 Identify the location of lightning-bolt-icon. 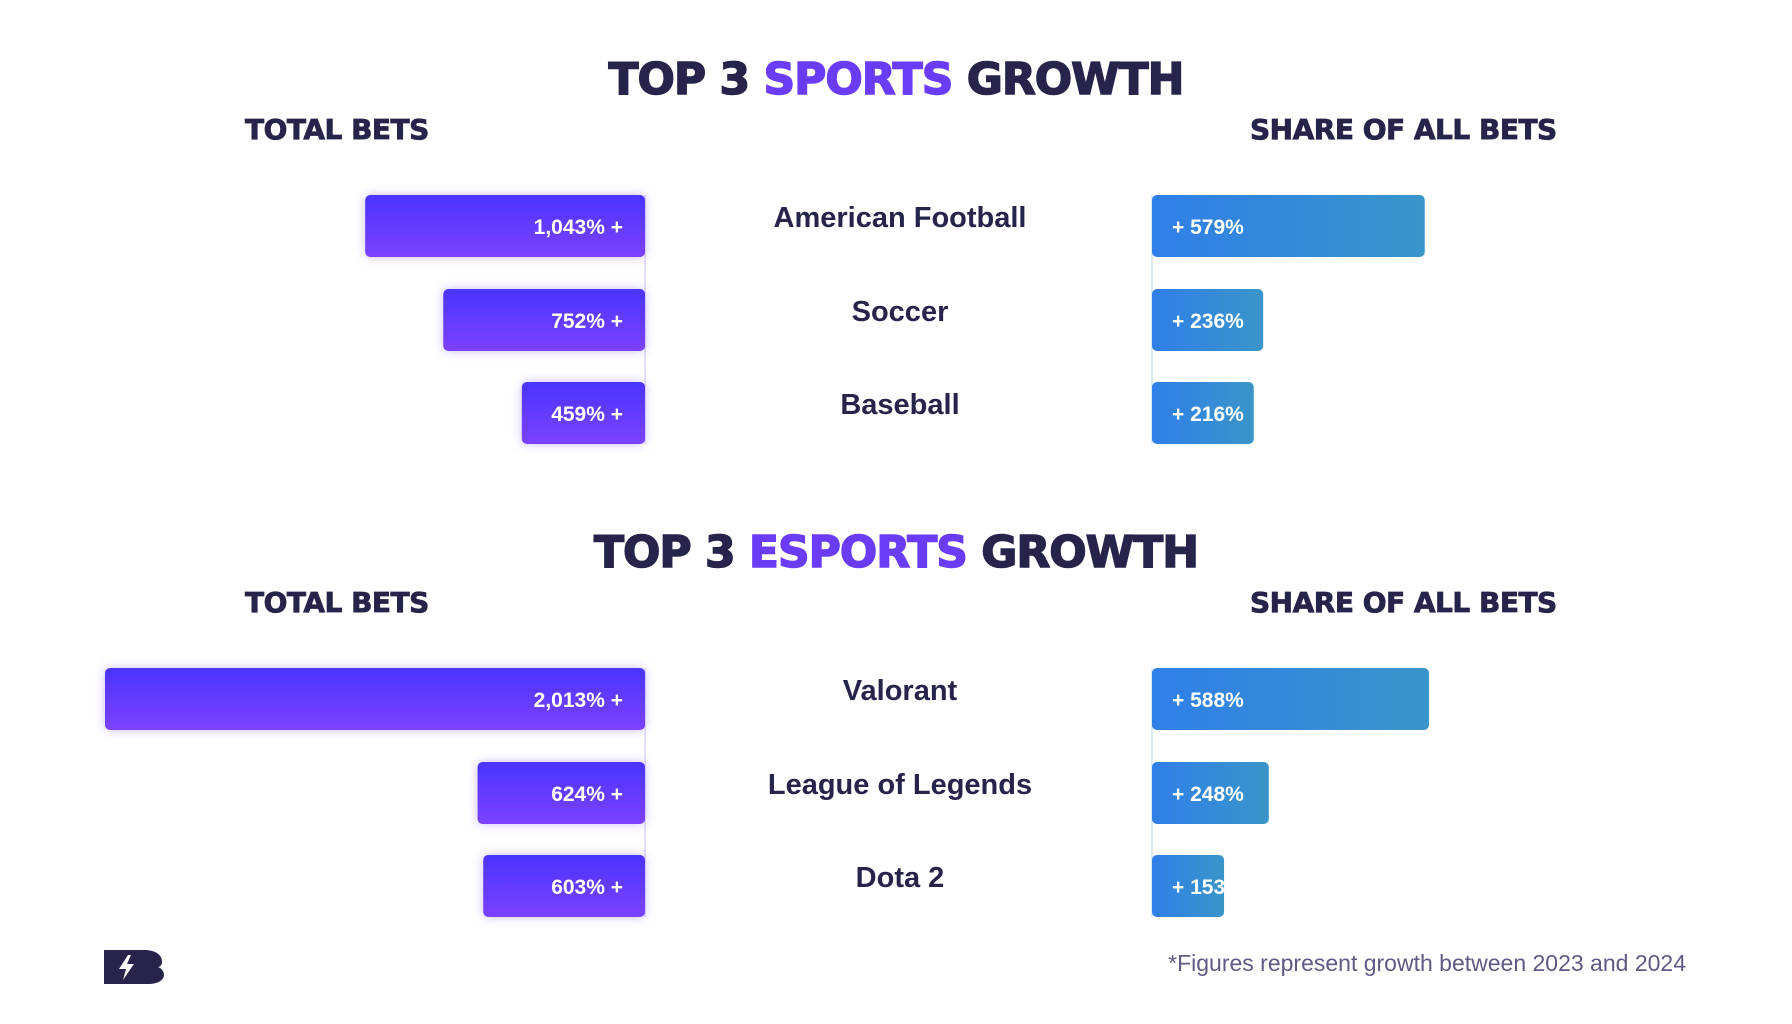
(126, 967).